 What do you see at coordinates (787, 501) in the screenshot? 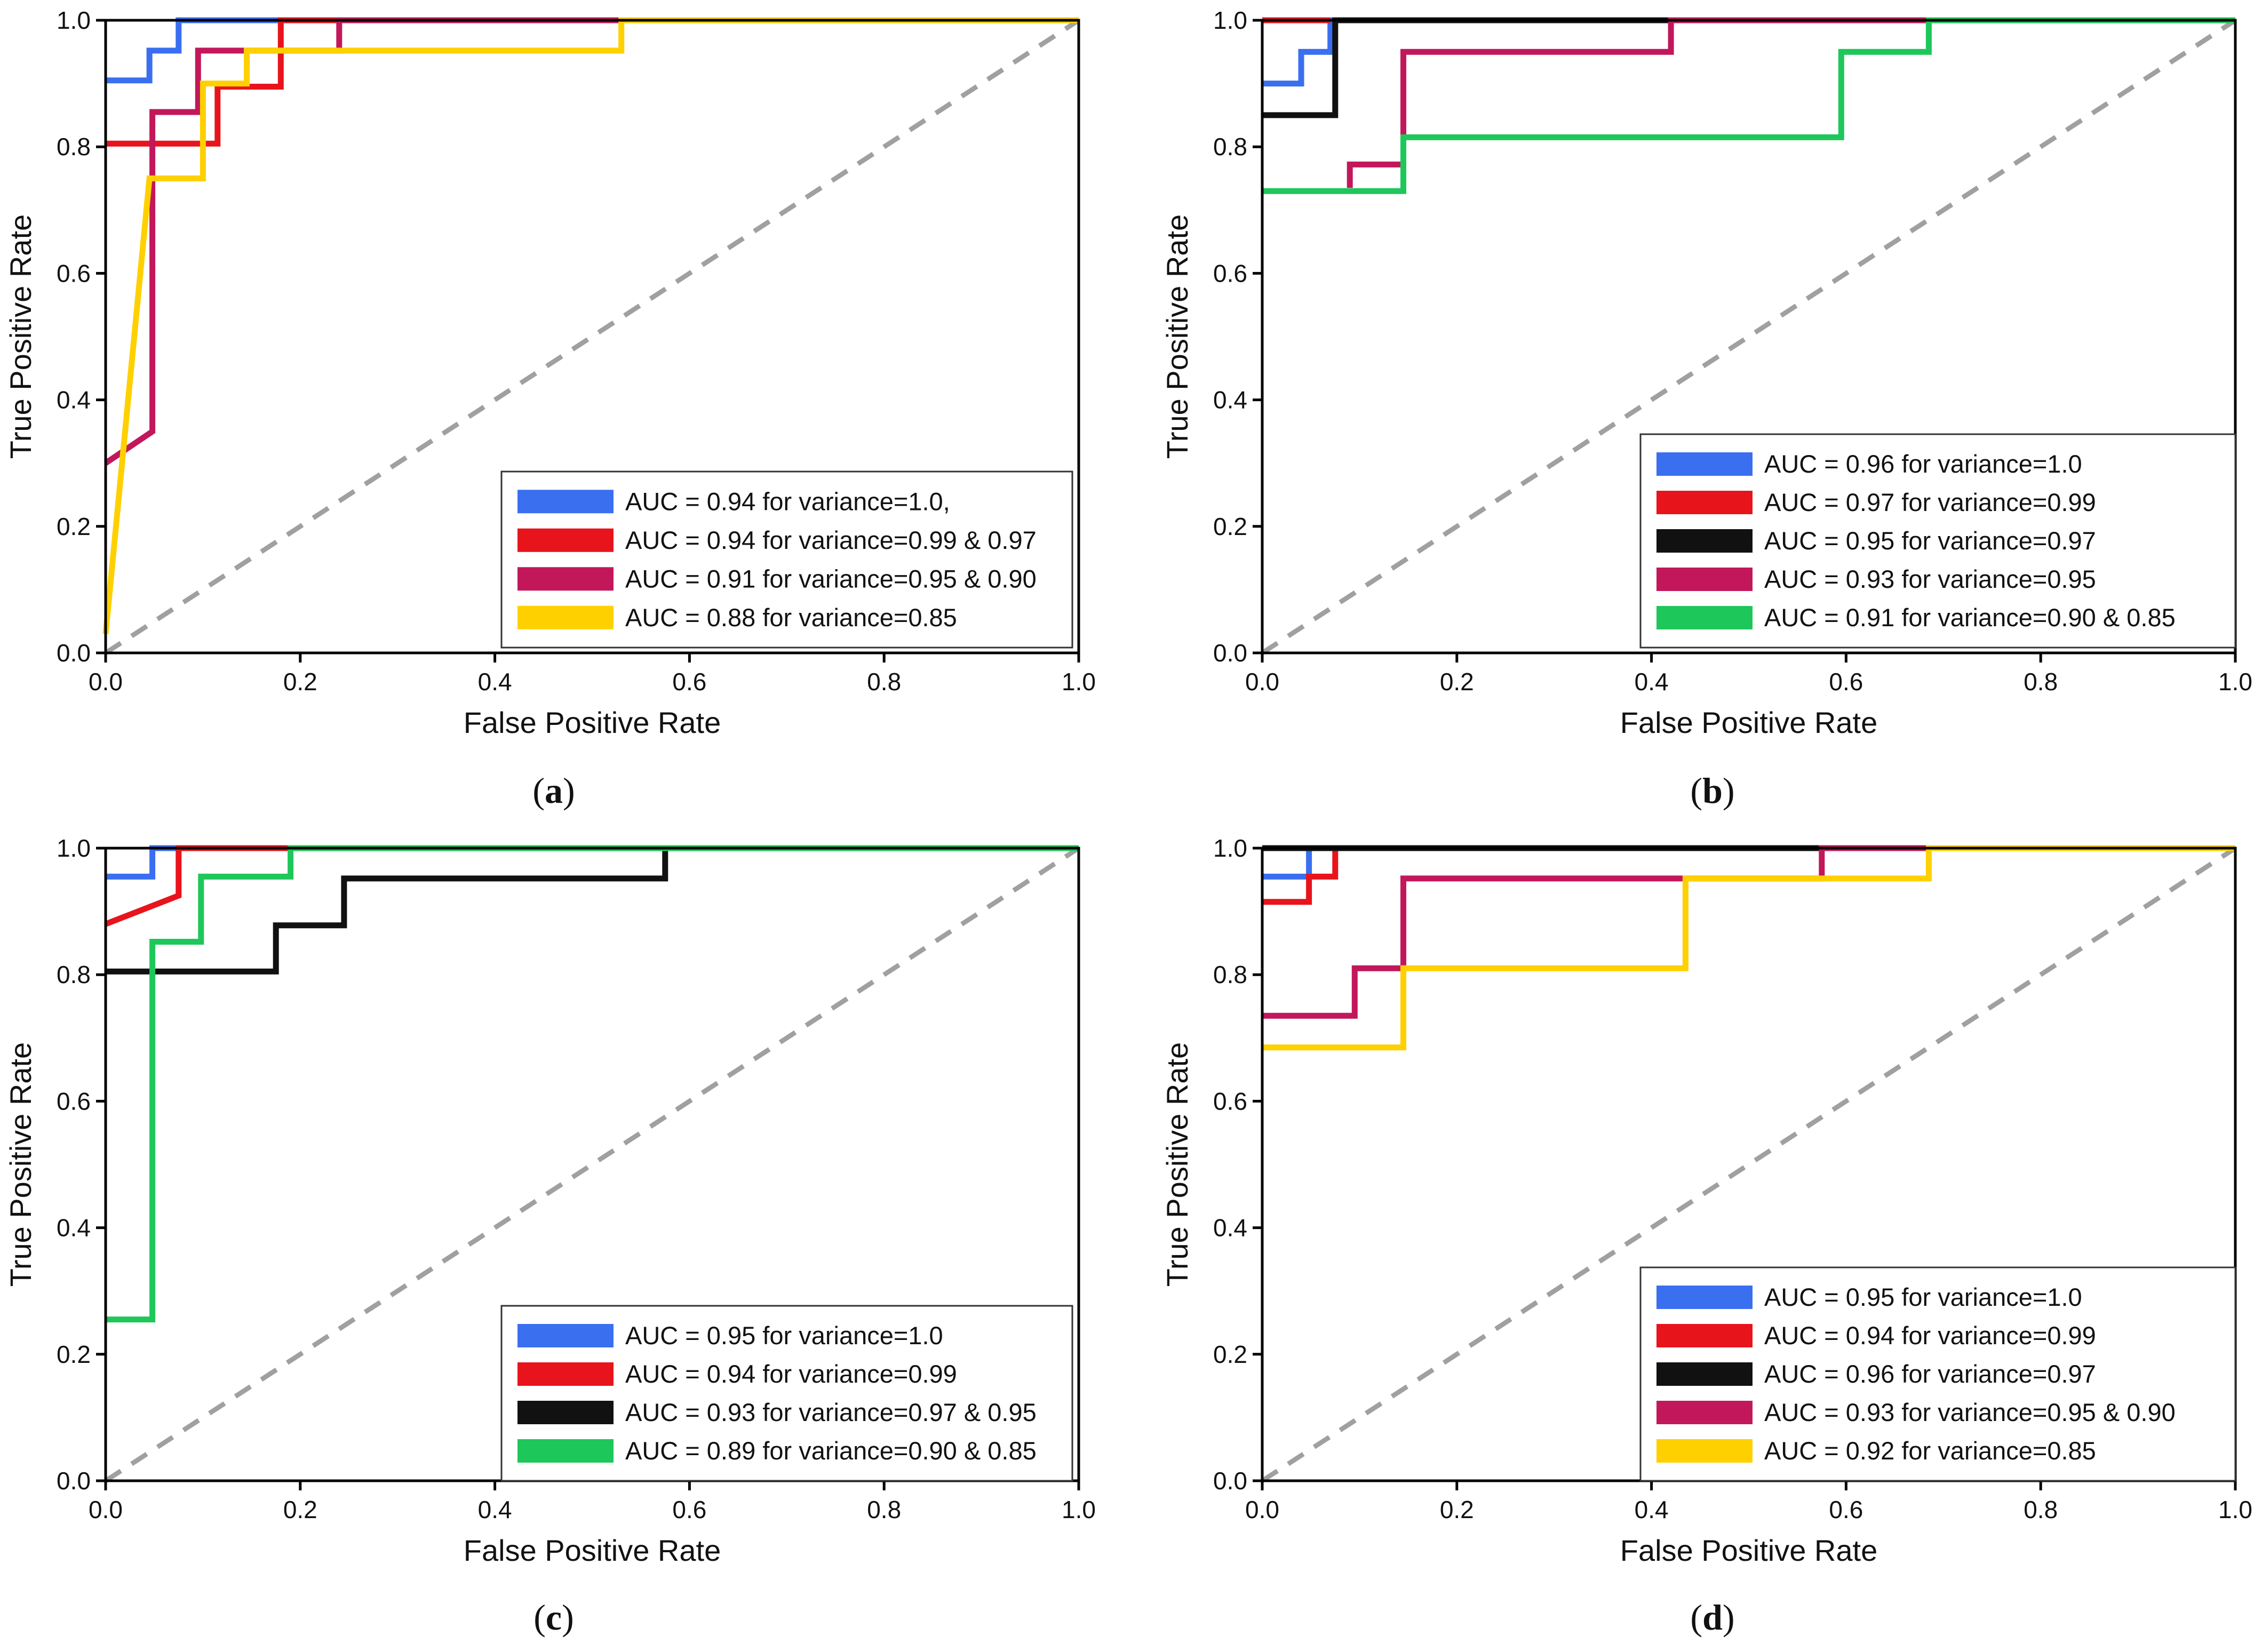
I see `legend-label: AUC = 0.94 for variance=1.0,` at bounding box center [787, 501].